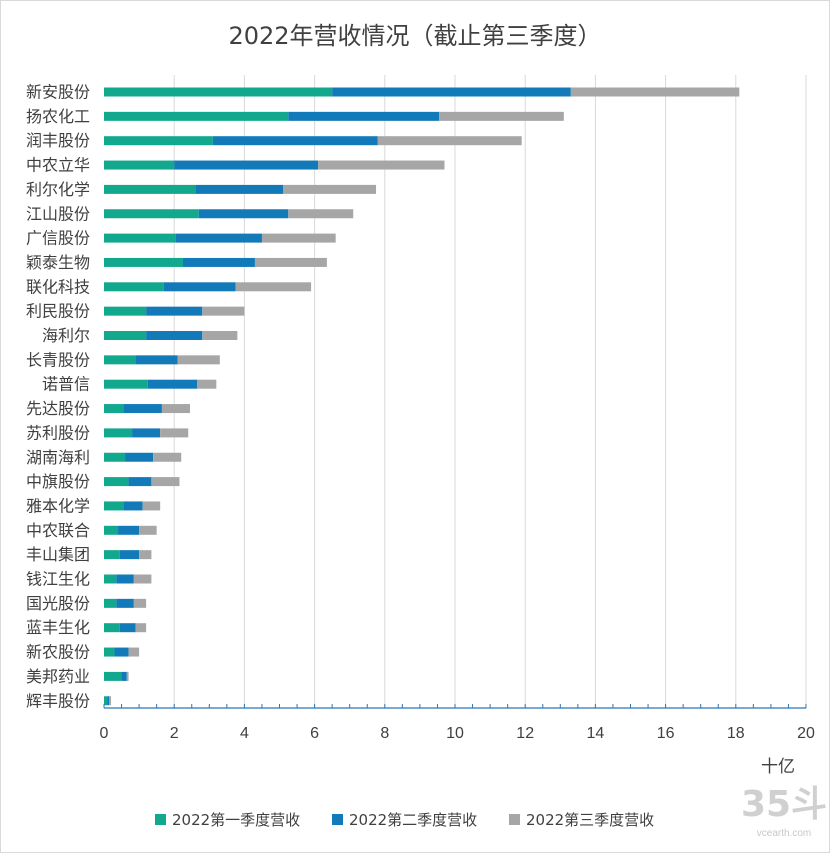  I want to click on category-label: 润丰股份, so click(58, 140).